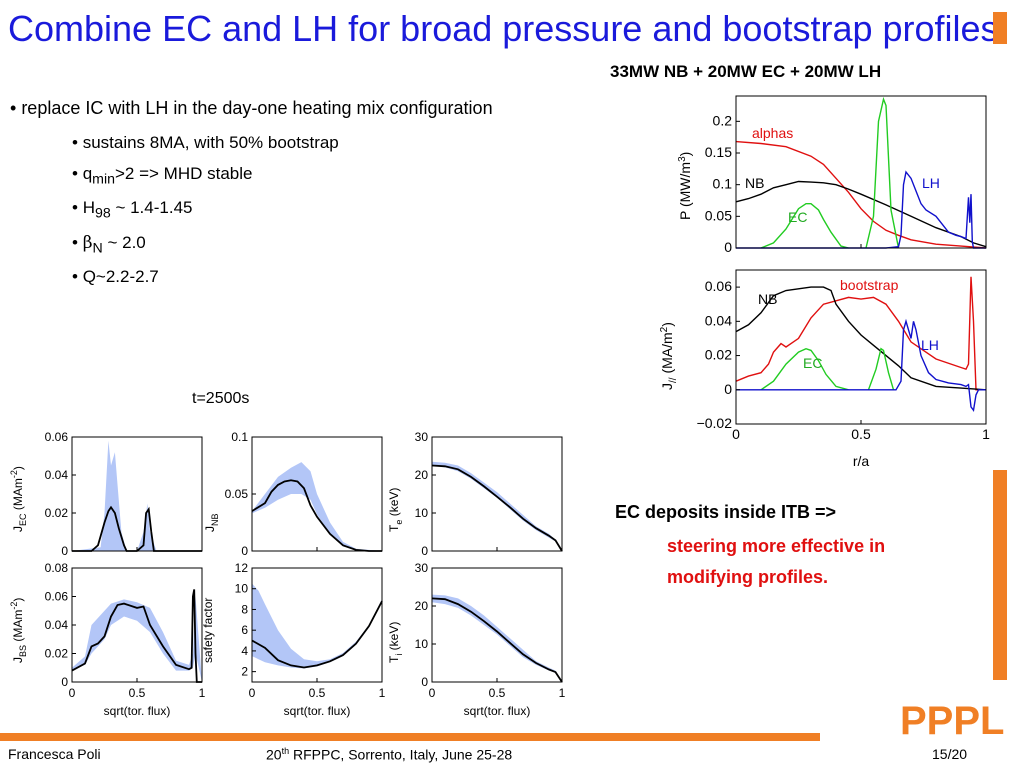  Describe the element at coordinates (861, 461) in the screenshot. I see `current-xlabel: r/a` at that location.